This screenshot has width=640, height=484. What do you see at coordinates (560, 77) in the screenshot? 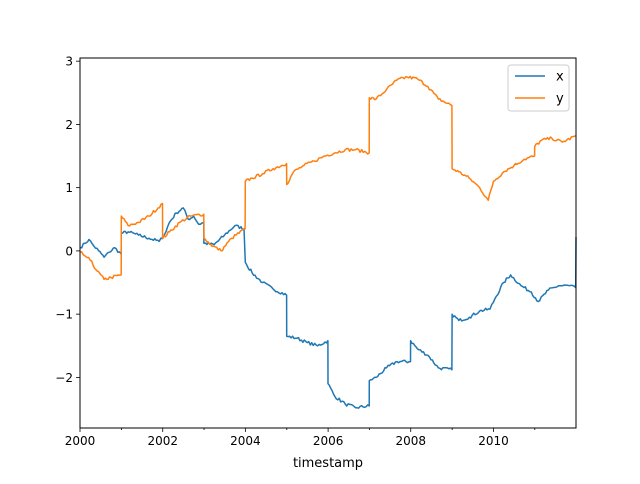
I see `legend-label-x: x` at bounding box center [560, 77].